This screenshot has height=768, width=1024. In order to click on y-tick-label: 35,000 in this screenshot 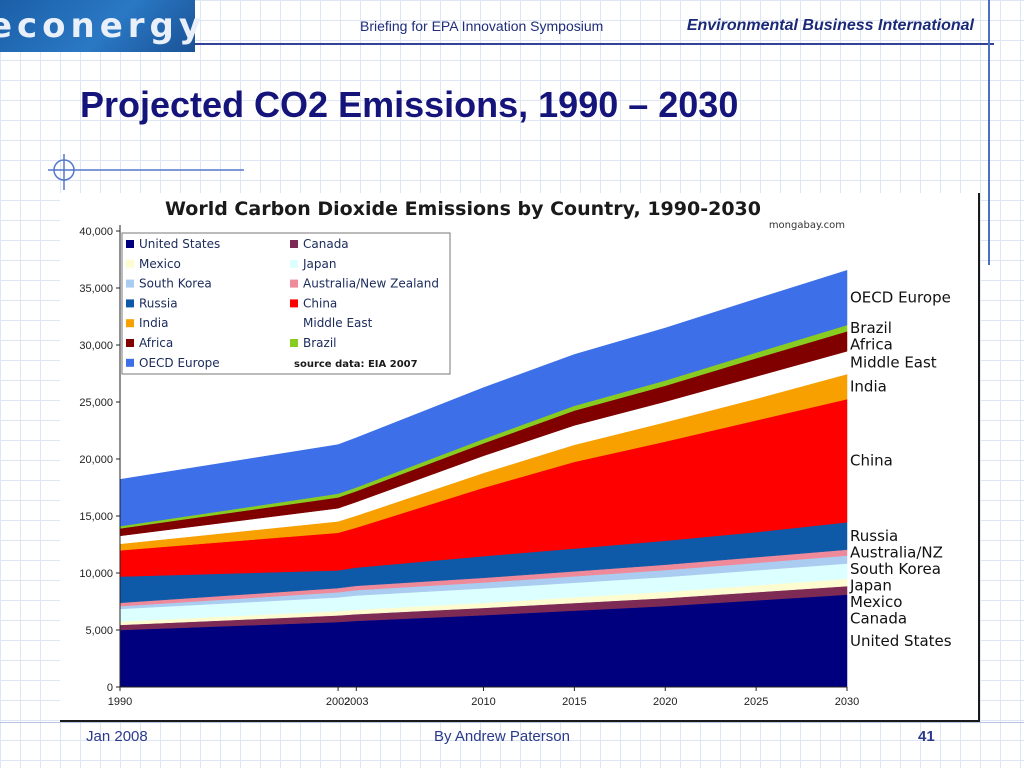, I will do `click(96, 289)`.